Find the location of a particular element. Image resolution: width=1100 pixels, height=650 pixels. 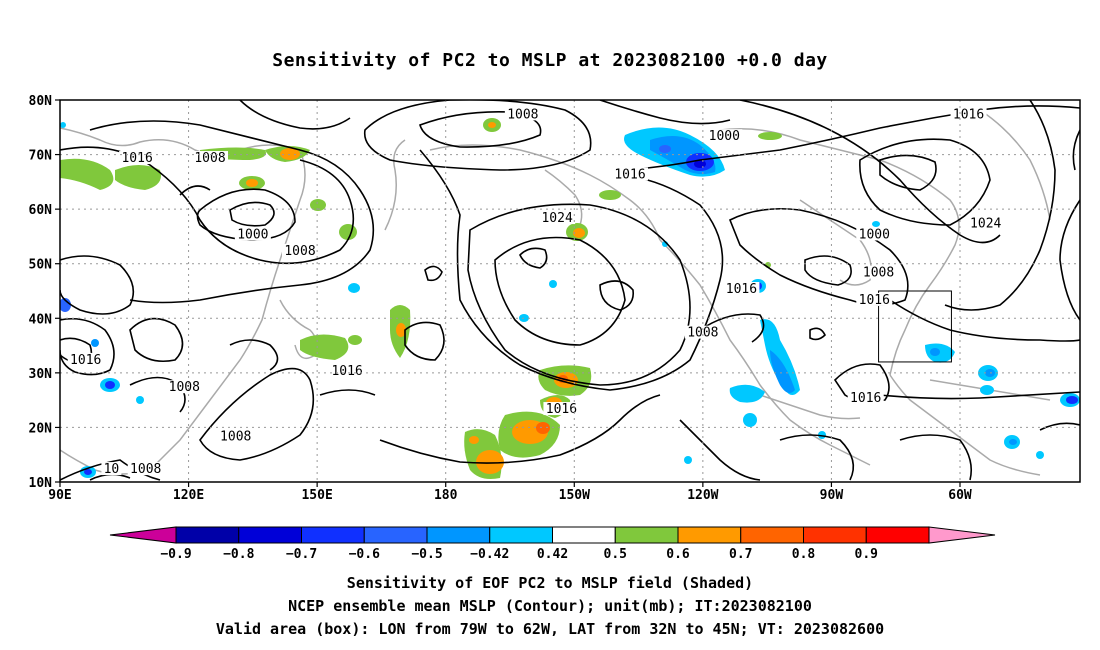

lon-tick-label: 120W is located at coordinates (702, 495).